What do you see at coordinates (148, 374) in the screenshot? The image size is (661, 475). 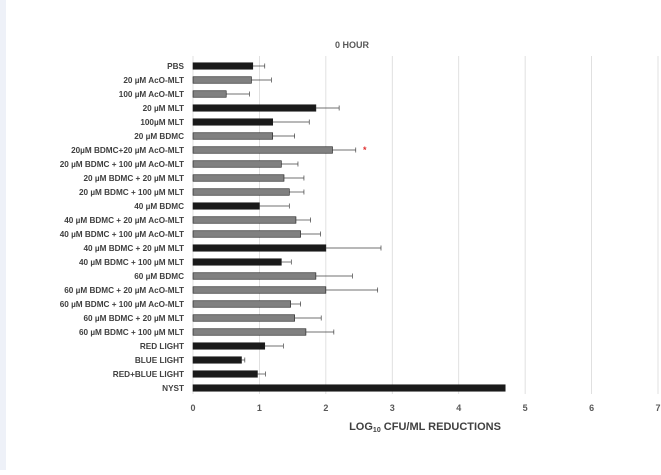 I see `category-label: RED+BLUE LIGHT` at bounding box center [148, 374].